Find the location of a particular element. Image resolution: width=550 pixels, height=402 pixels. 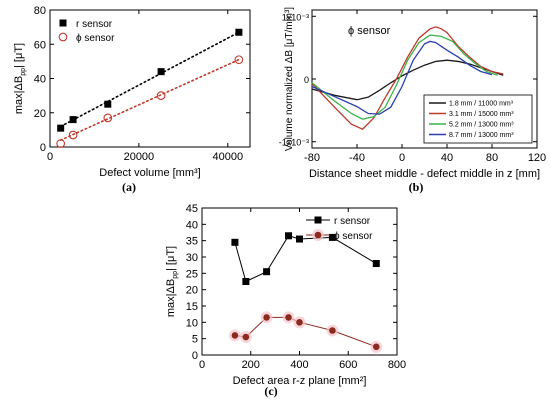

legend-label: 1.8 mm / 11000 mm³ is located at coordinates (481, 104).